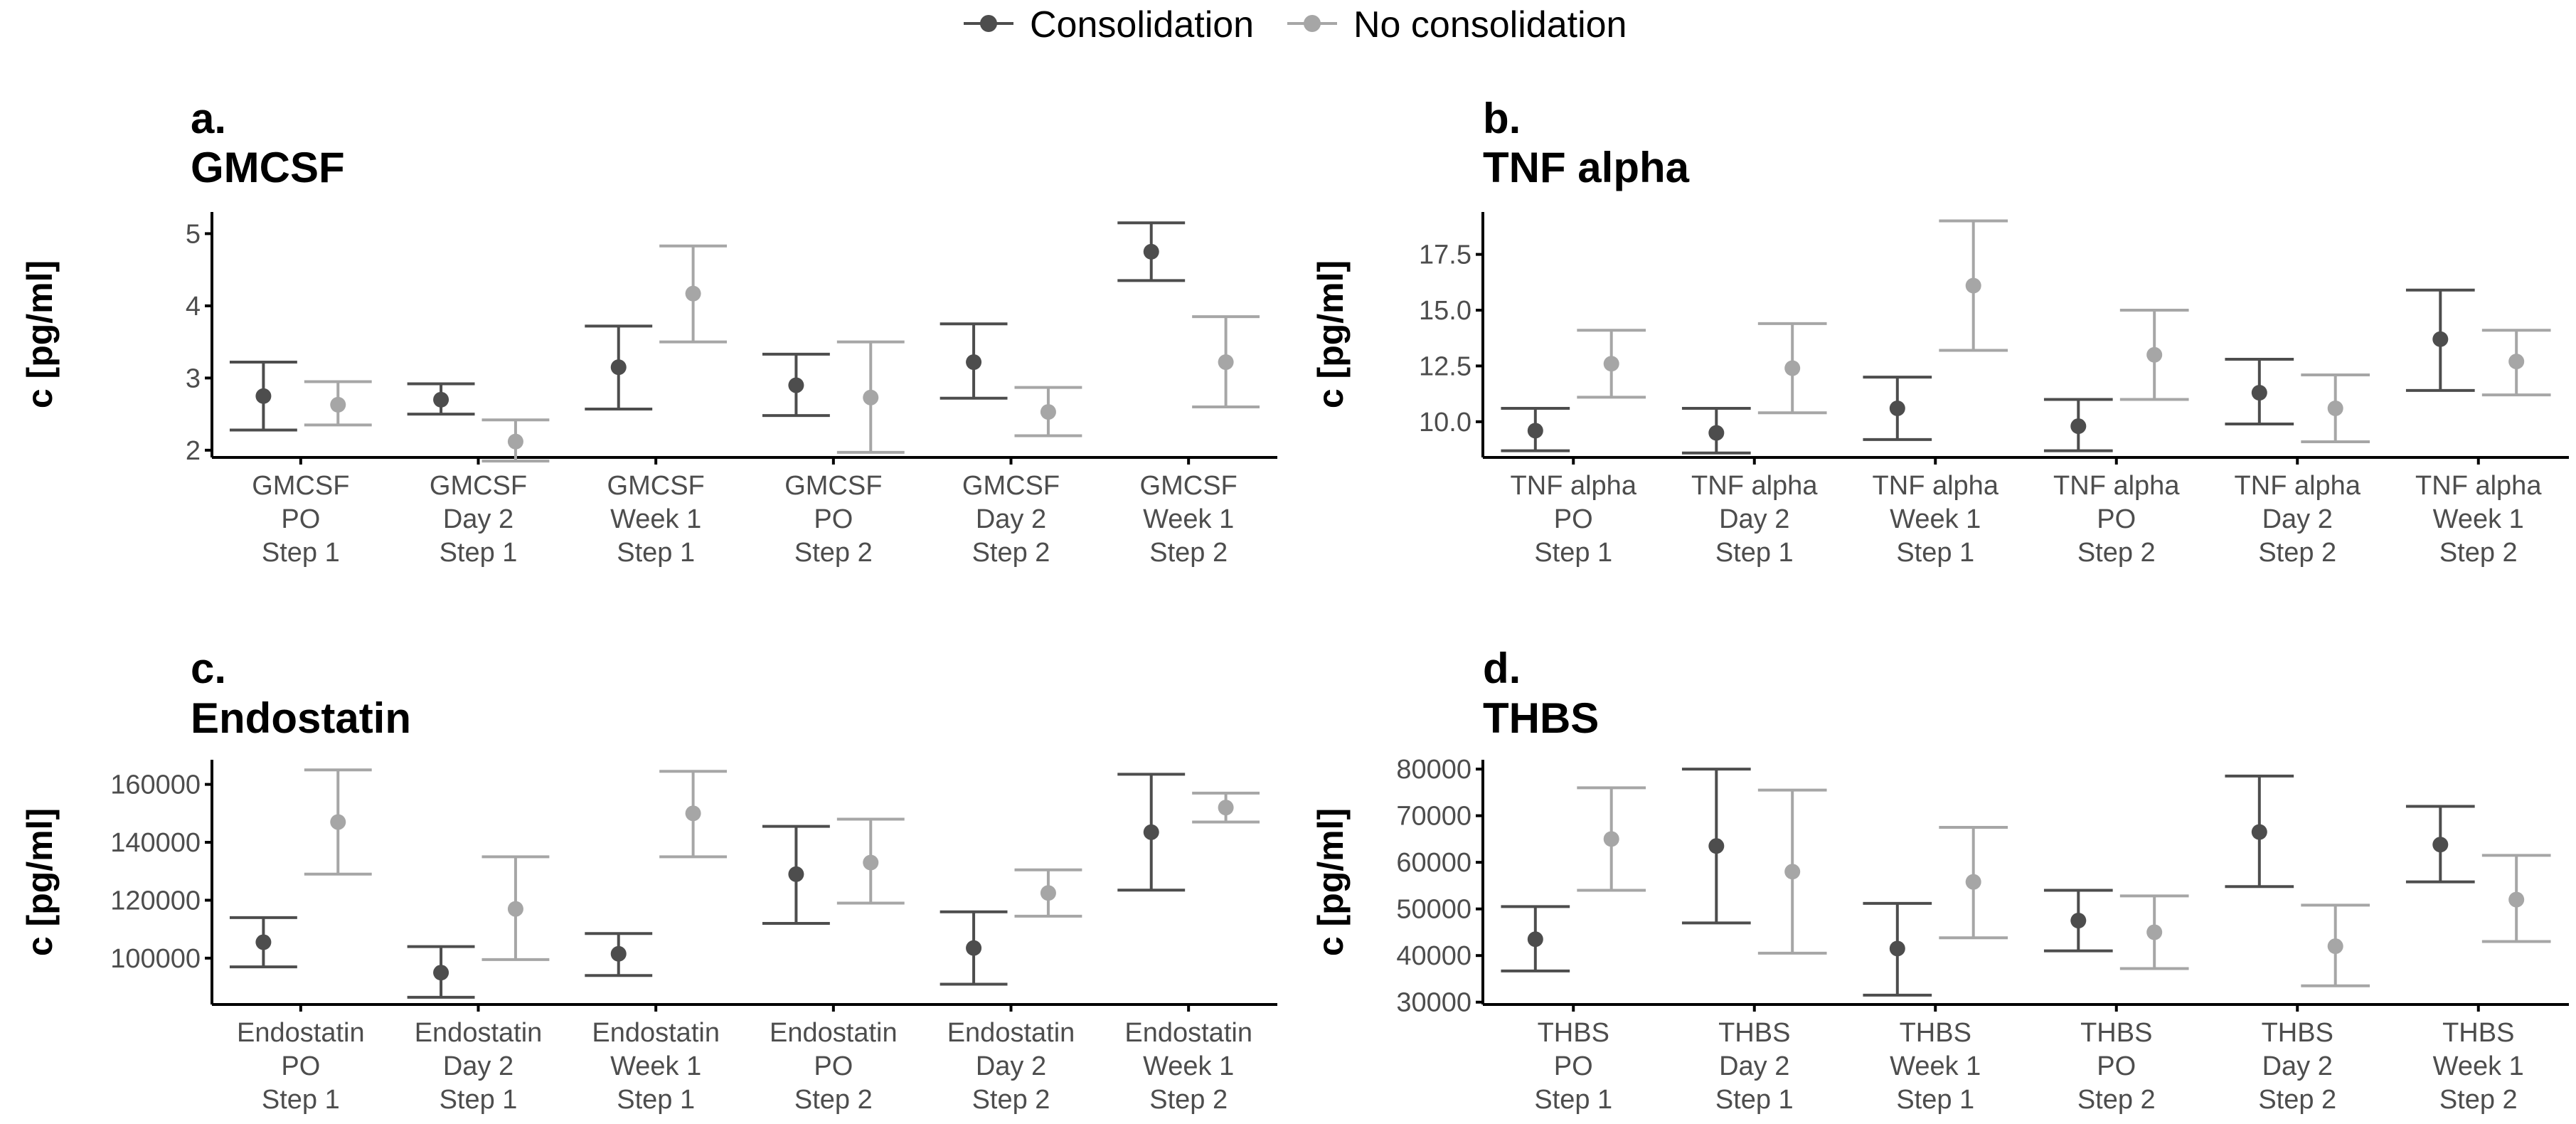  I want to click on y-axis-label: c [pg/ml], so click(1331, 334).